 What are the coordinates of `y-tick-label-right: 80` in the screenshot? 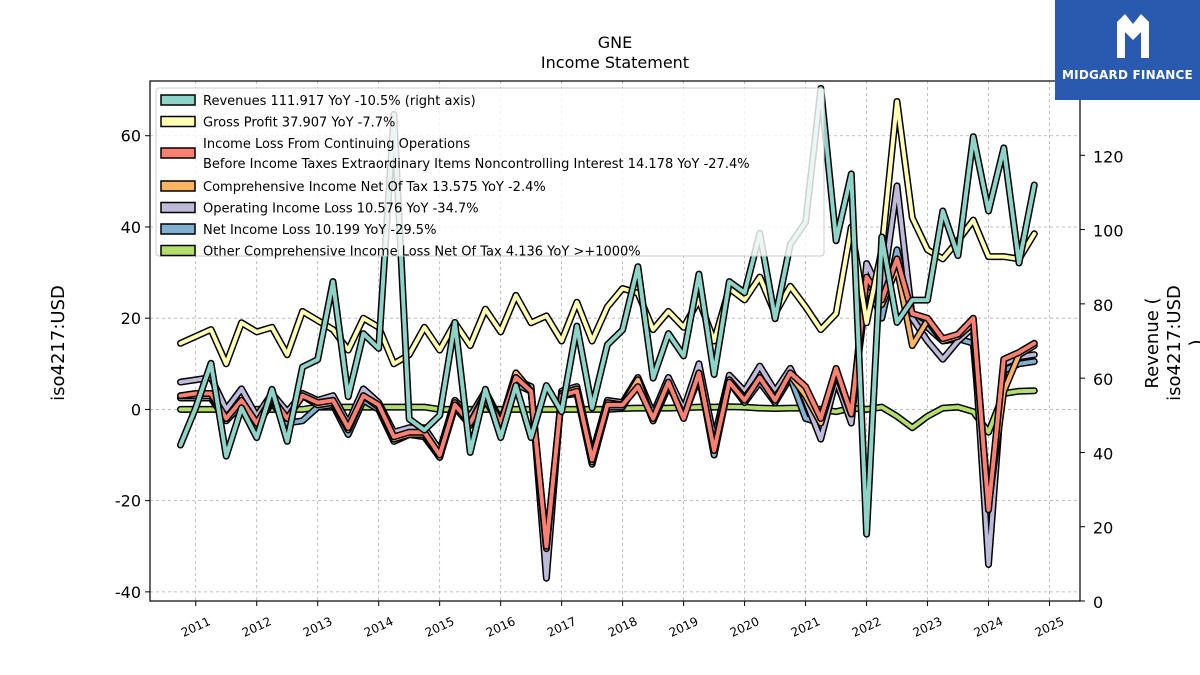 It's located at (1103, 305).